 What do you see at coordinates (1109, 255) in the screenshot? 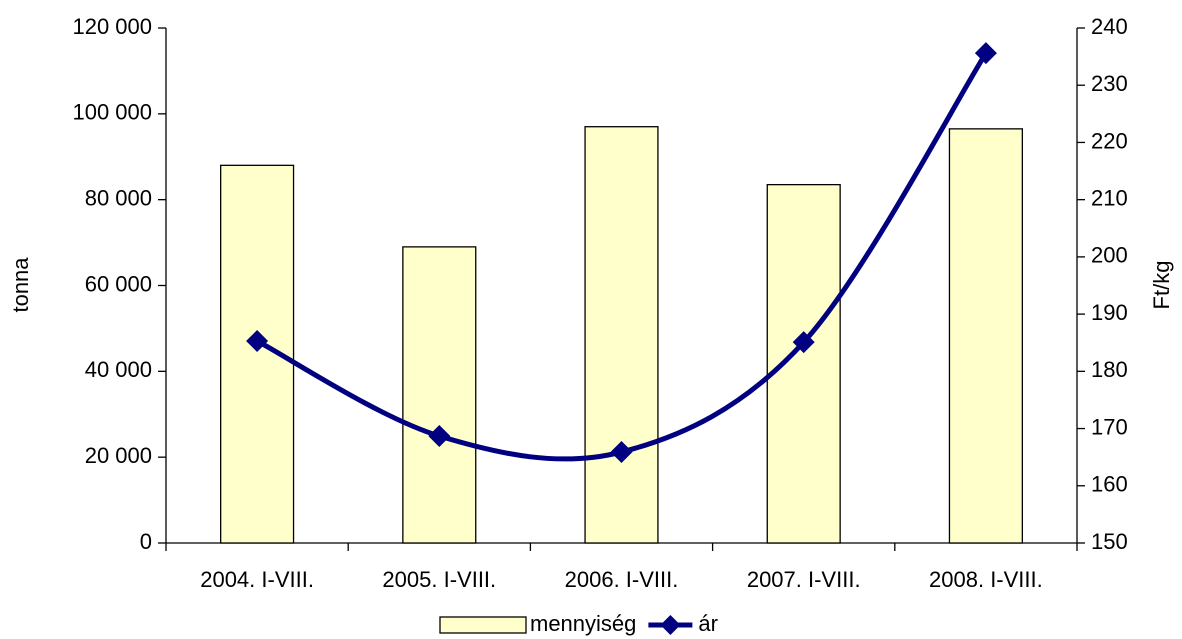
I see `y2-tick-label: 200` at bounding box center [1109, 255].